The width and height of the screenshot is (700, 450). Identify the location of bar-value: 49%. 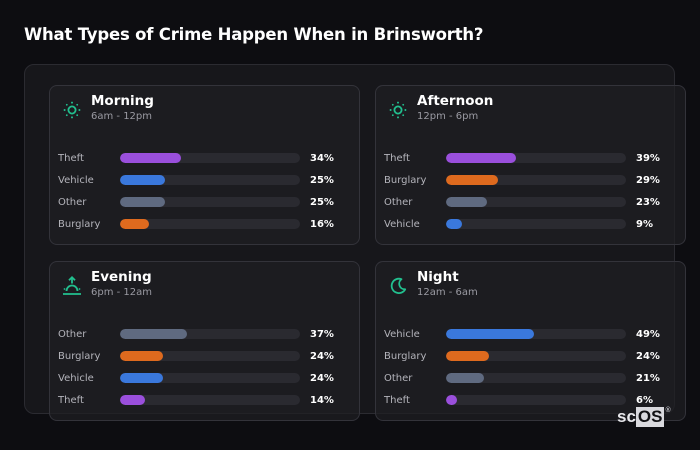
(648, 334).